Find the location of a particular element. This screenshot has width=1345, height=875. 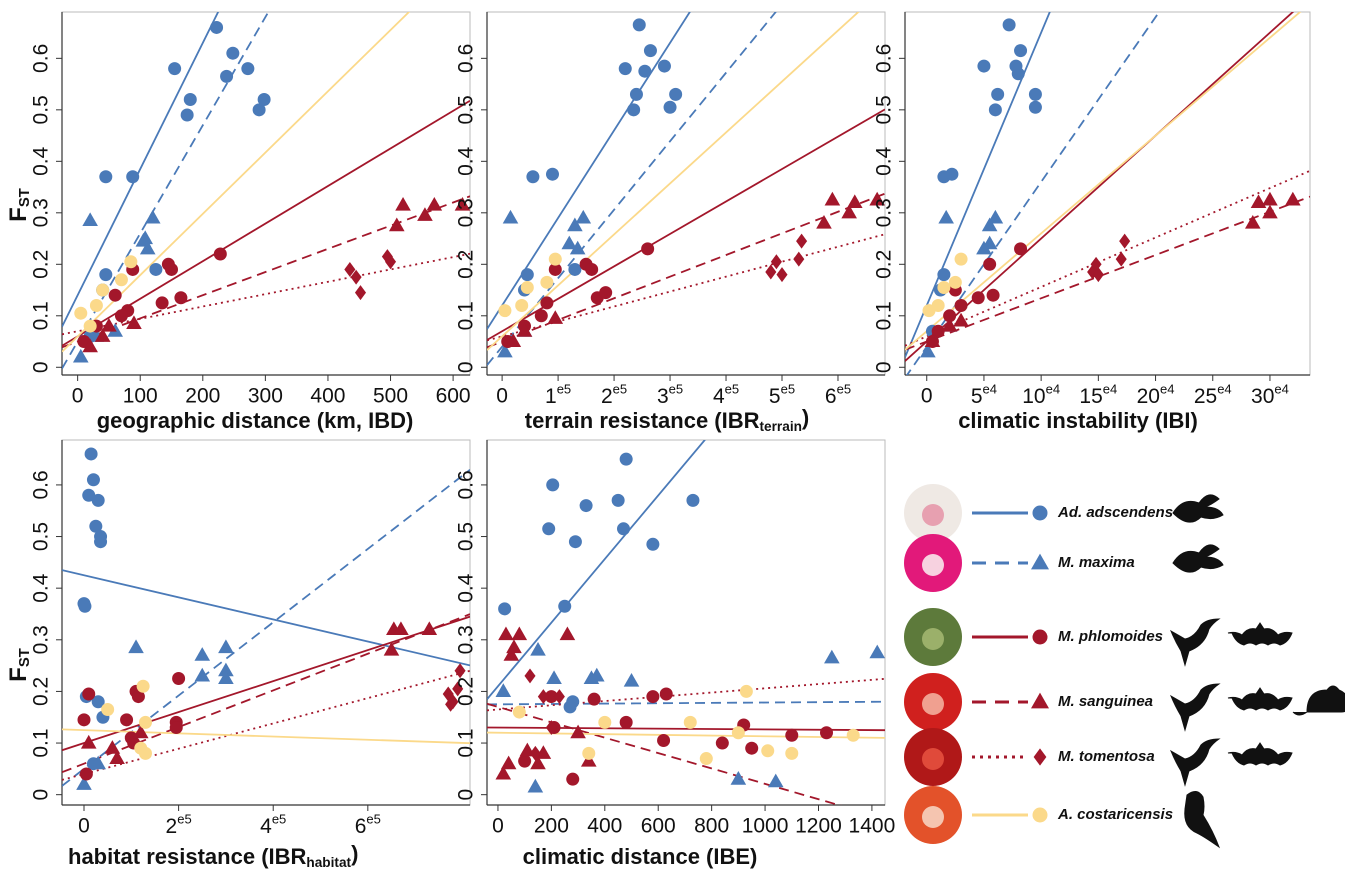

flower-center is located at coordinates (933, 515).